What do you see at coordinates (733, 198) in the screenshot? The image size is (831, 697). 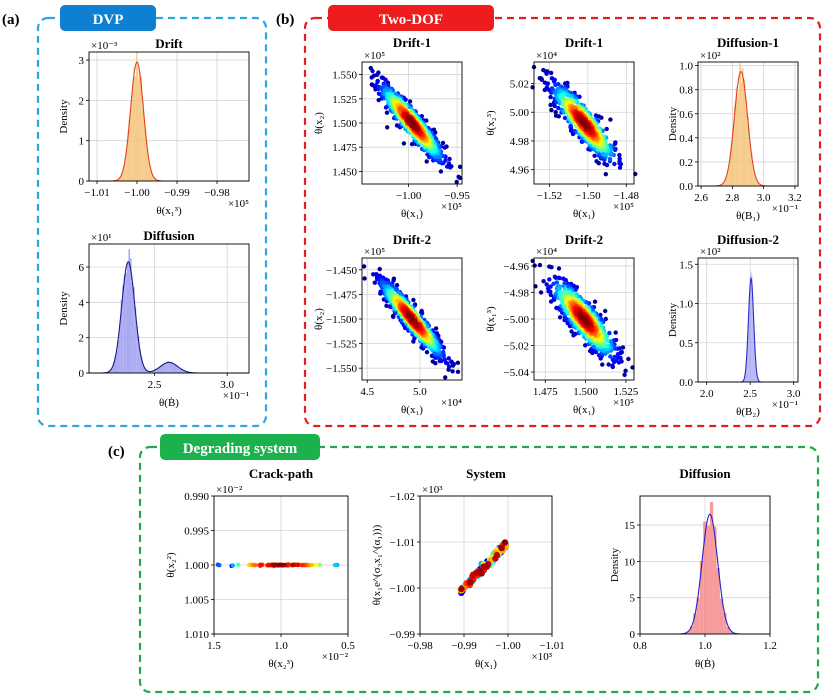 I see `x-tick-label: 2.8` at bounding box center [733, 198].